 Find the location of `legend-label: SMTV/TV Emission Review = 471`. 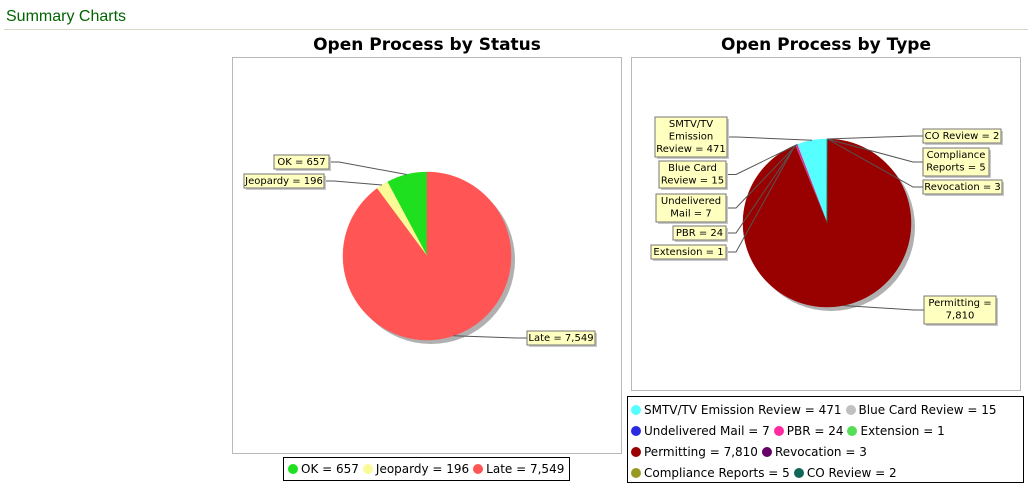

legend-label: SMTV/TV Emission Review = 471 is located at coordinates (743, 409).